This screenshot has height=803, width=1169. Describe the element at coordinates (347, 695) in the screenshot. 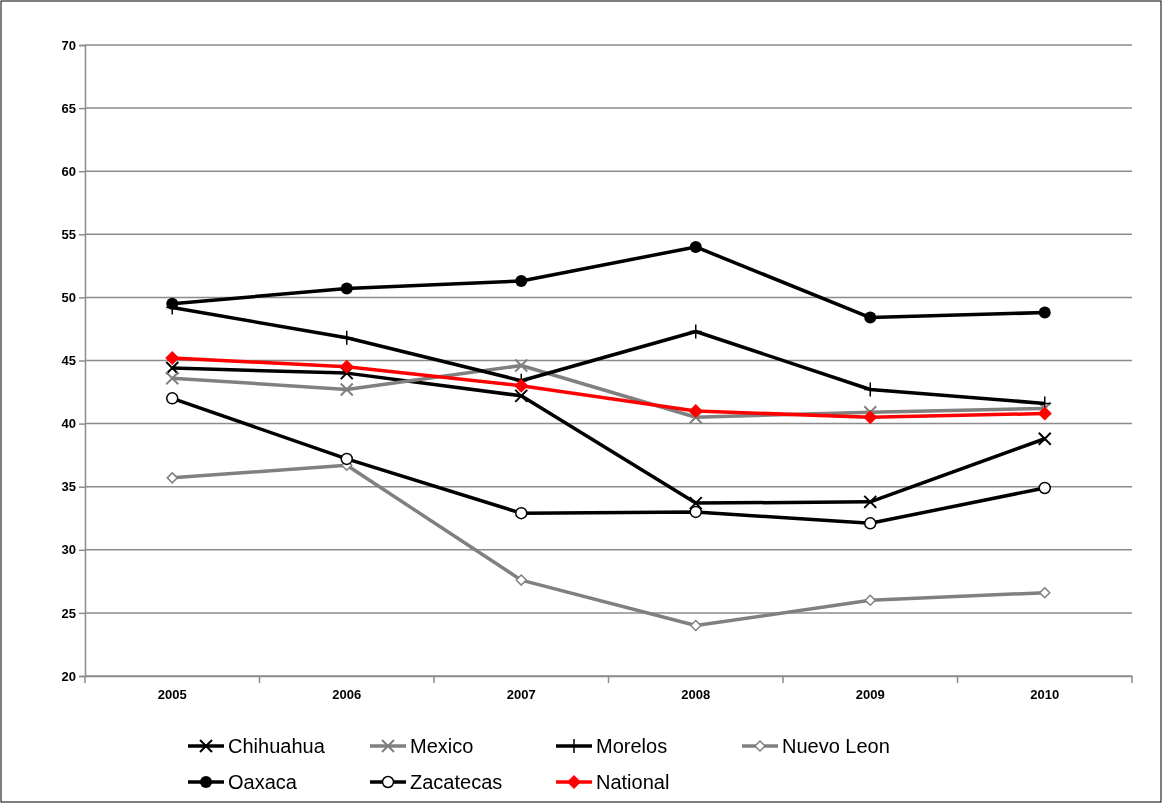

I see `x-tick-label: 2006` at that location.